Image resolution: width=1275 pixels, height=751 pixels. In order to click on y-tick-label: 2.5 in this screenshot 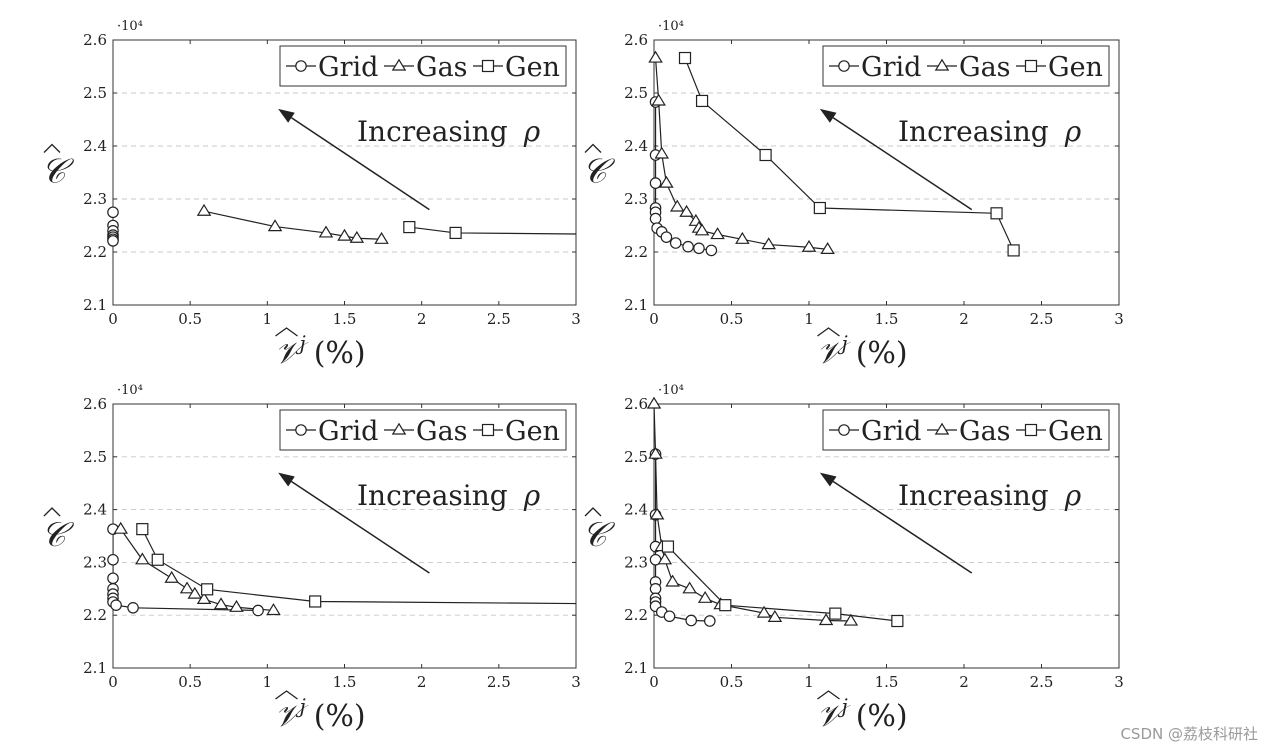, I will do `click(95, 457)`.